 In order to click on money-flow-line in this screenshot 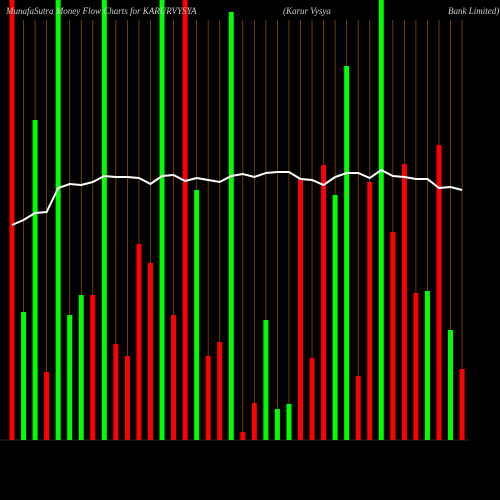, I will do `click(237, 197)`.